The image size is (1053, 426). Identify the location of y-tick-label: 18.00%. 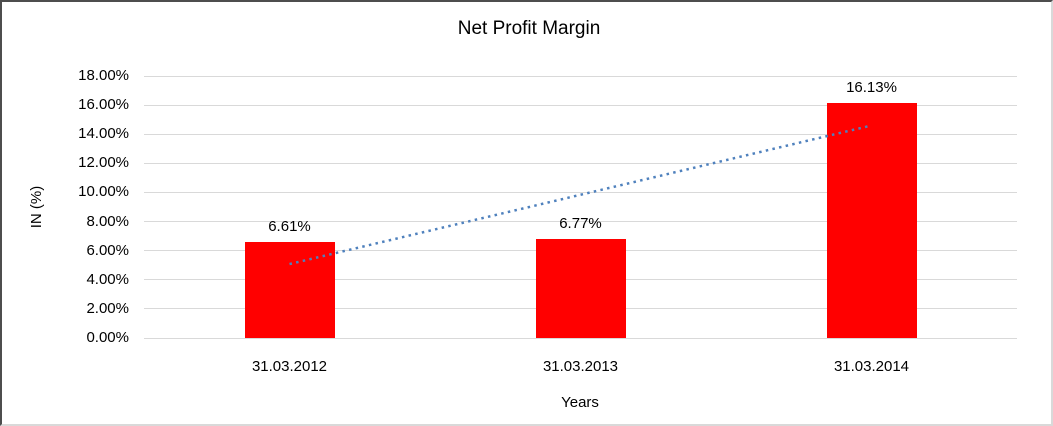
(103, 75).